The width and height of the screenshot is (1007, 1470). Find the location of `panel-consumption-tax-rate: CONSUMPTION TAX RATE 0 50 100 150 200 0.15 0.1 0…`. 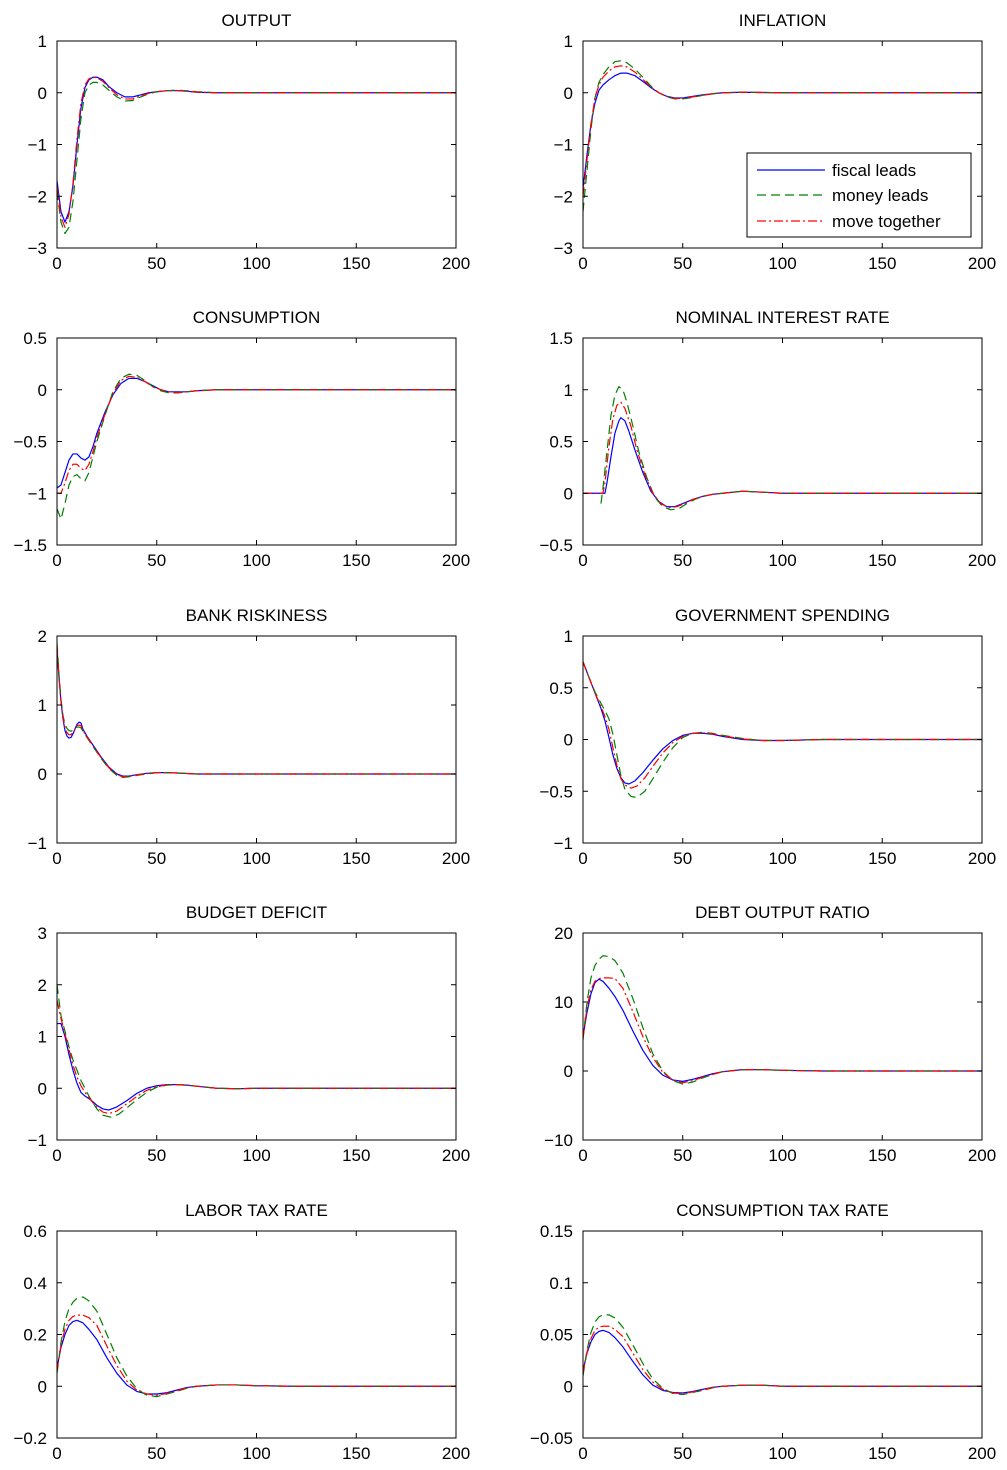

panel-consumption-tax-rate: CONSUMPTION TAX RATE 0 50 100 150 200 0.15 0.1 0… is located at coordinates (763, 1332).